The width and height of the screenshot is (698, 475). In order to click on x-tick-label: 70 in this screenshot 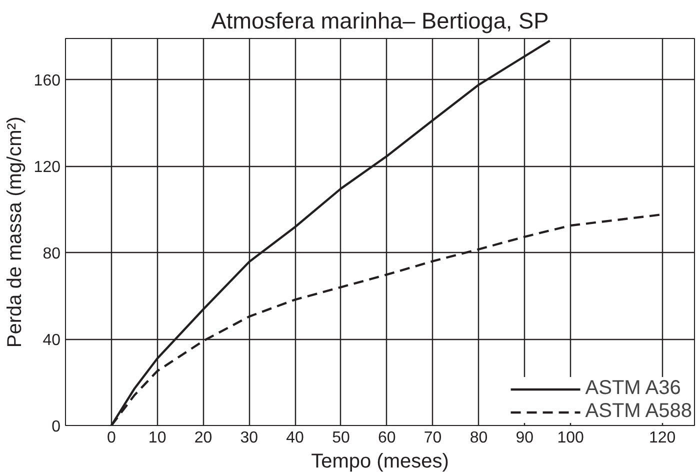, I will do `click(433, 438)`.